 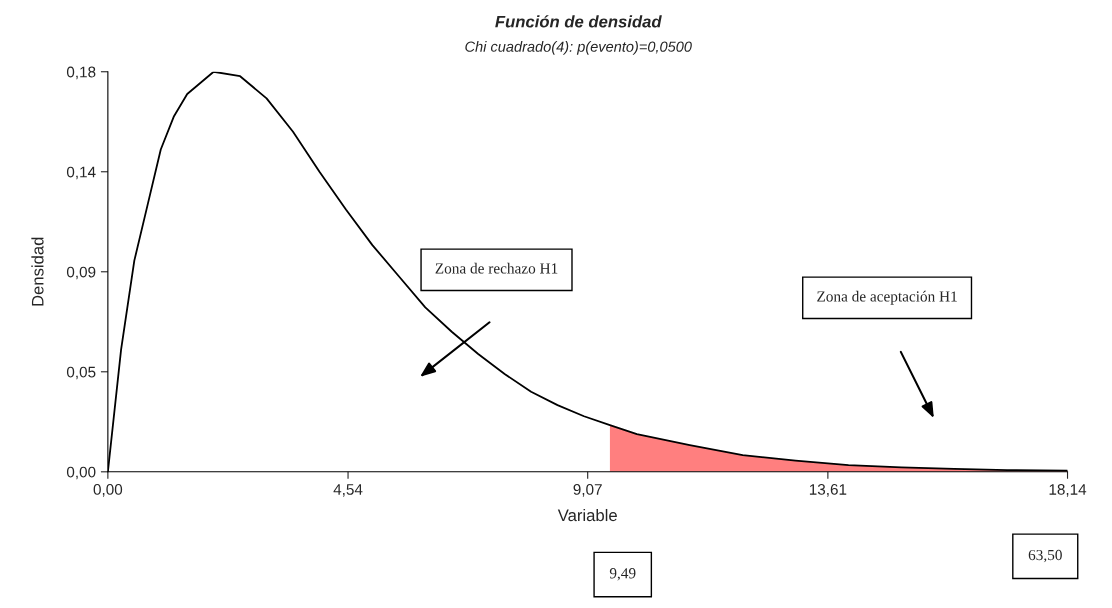 What do you see at coordinates (1045, 556) in the screenshot?
I see `text: 63,50` at bounding box center [1045, 556].